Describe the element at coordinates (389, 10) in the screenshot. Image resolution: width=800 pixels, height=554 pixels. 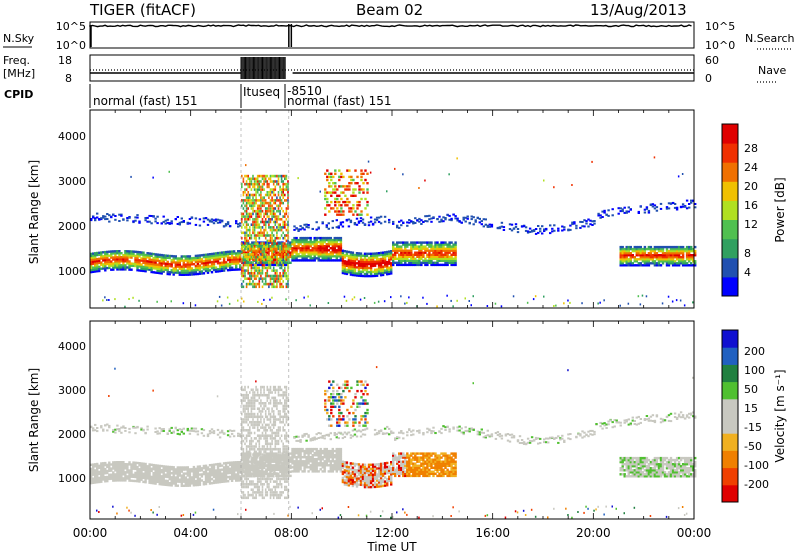
I see `beam-label: Beam 02` at that location.